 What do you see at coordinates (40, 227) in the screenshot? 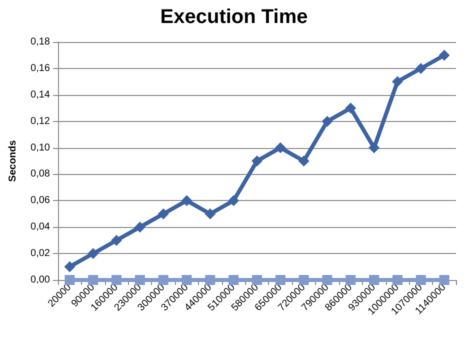
I see `y-tick-label: 0,04` at bounding box center [40, 227].